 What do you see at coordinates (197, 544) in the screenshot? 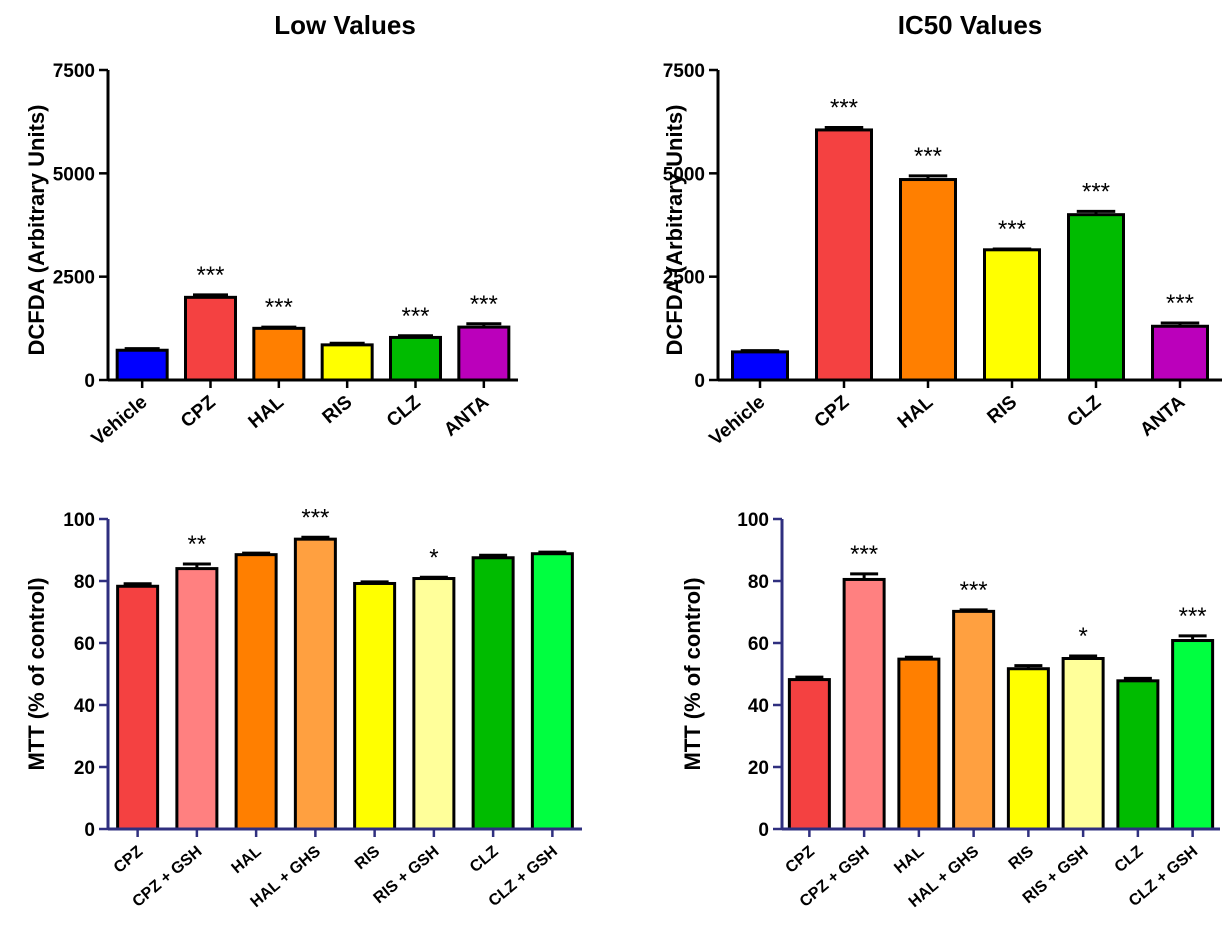
I see `significance-marker: **` at bounding box center [197, 544].